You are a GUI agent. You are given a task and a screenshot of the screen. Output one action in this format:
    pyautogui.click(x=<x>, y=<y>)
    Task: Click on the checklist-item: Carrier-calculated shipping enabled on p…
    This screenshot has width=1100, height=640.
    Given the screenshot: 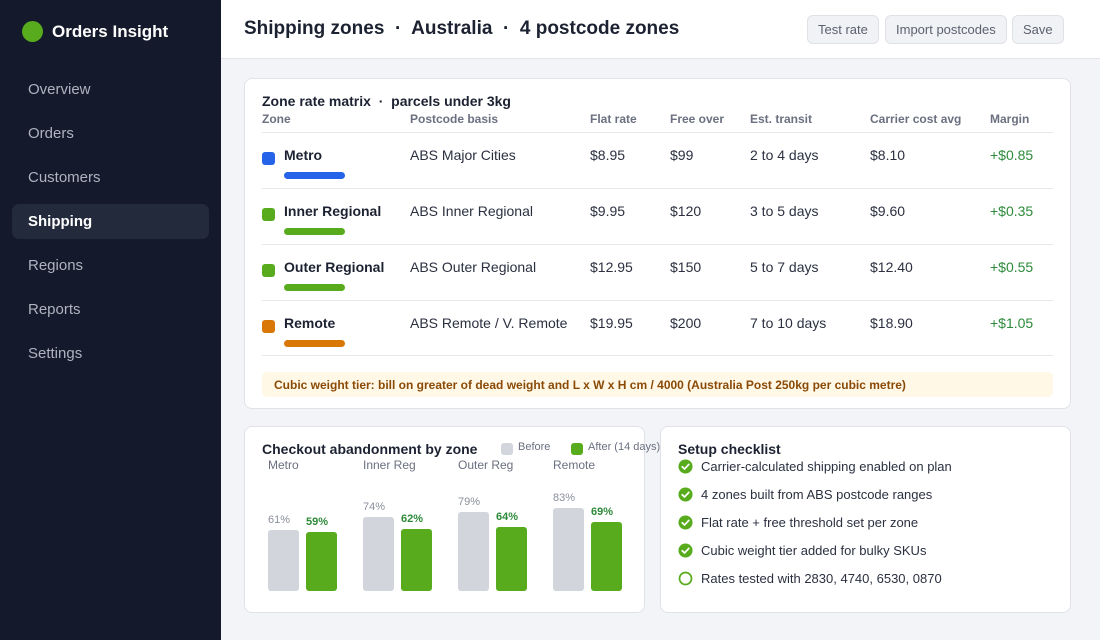 What is the action you would take?
    pyautogui.click(x=815, y=466)
    